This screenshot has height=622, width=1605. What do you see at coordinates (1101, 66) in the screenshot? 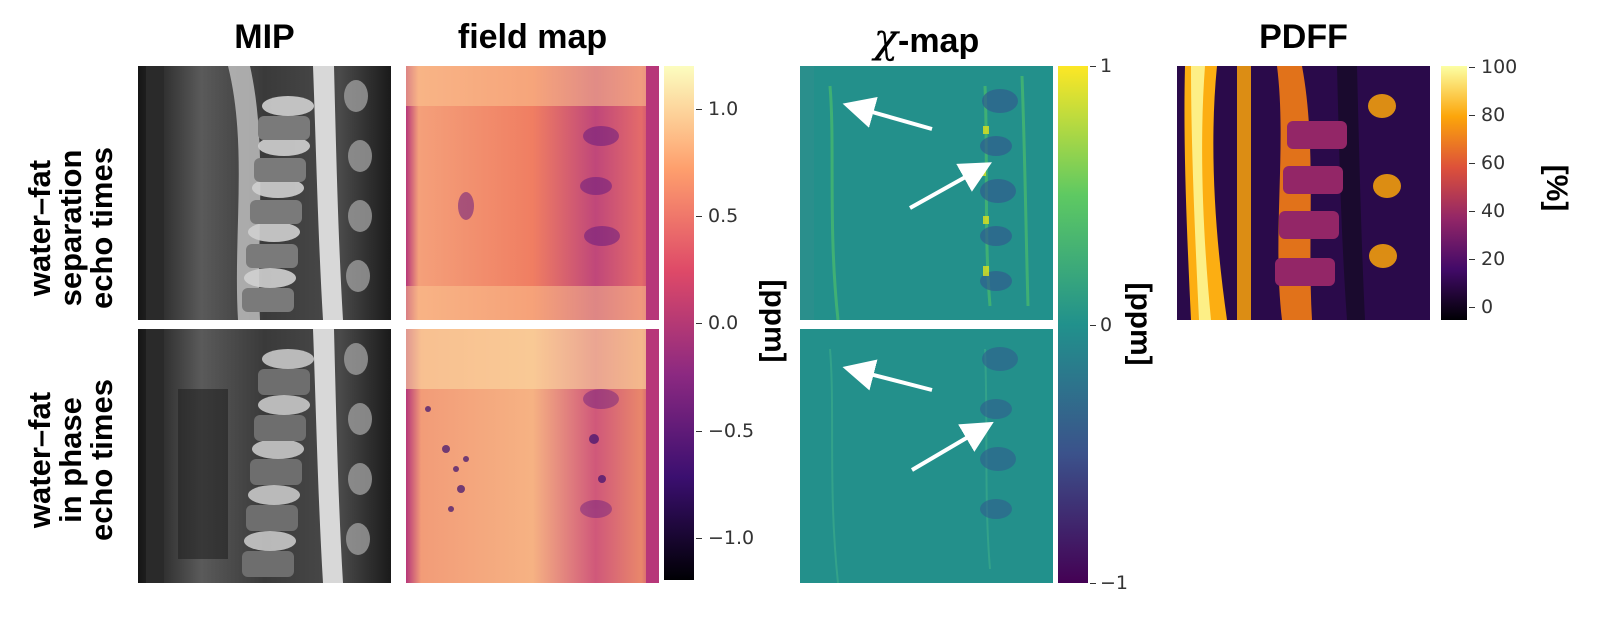
I see `chi-map-tick-1: 1` at bounding box center [1101, 66].